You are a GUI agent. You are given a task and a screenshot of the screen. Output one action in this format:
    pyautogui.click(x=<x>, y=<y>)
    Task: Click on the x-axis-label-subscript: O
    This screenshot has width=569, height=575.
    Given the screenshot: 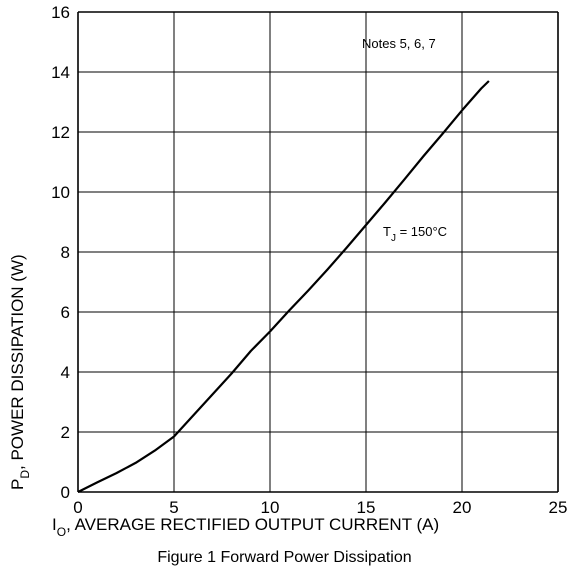 What is the action you would take?
    pyautogui.click(x=61, y=532)
    